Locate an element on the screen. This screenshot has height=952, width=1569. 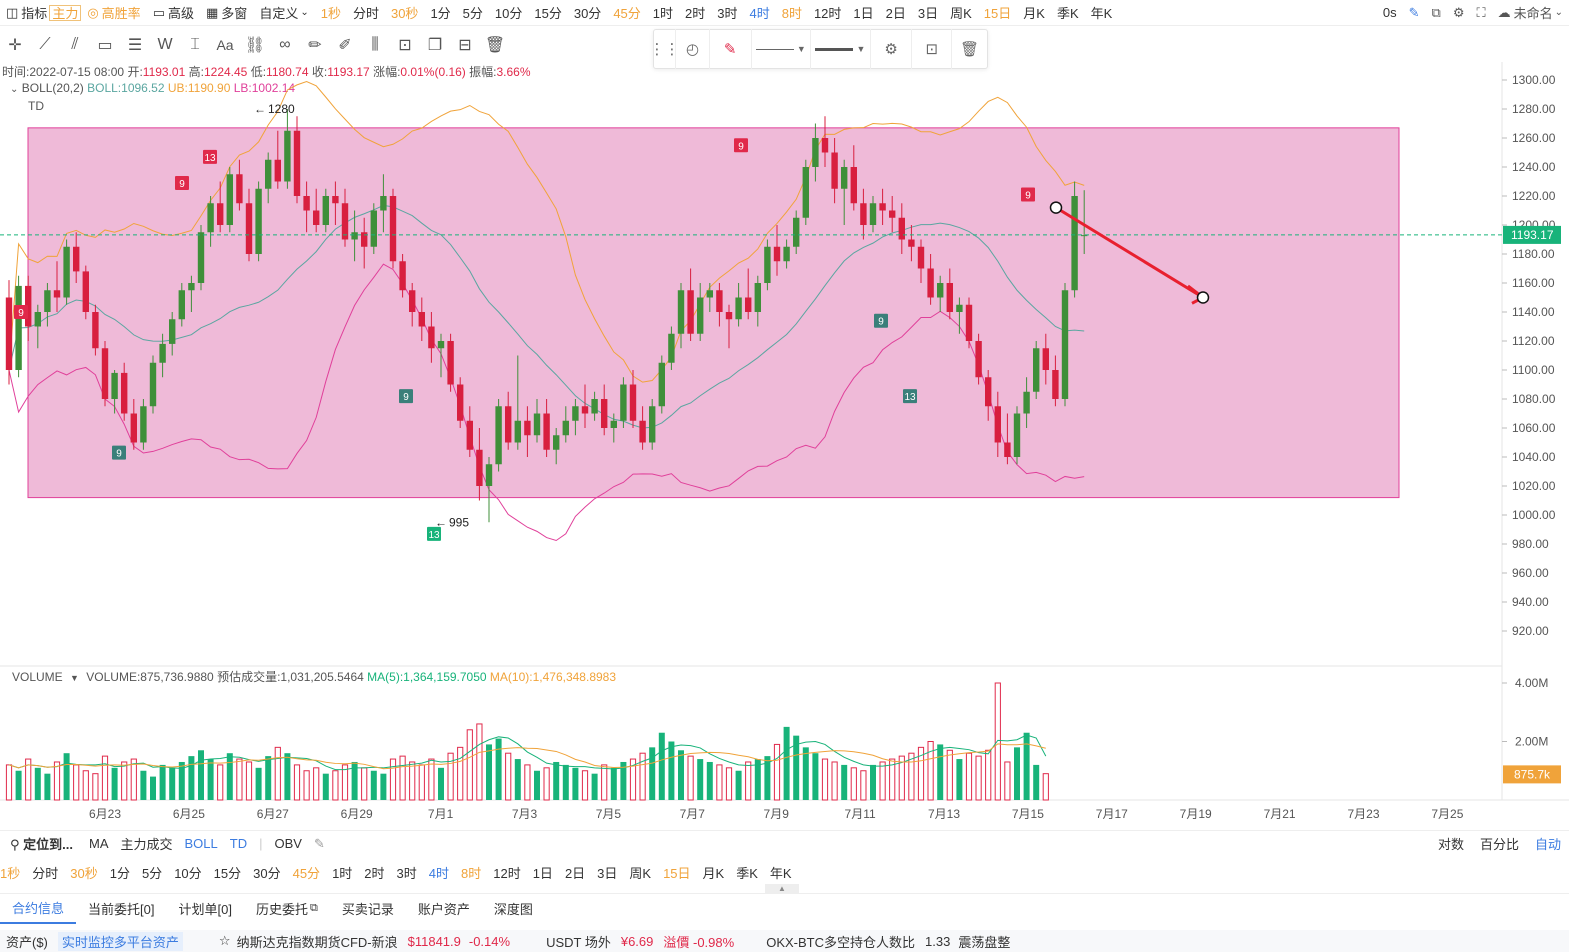
tab-trade-records: 买卖记录 is located at coordinates (367, 909).